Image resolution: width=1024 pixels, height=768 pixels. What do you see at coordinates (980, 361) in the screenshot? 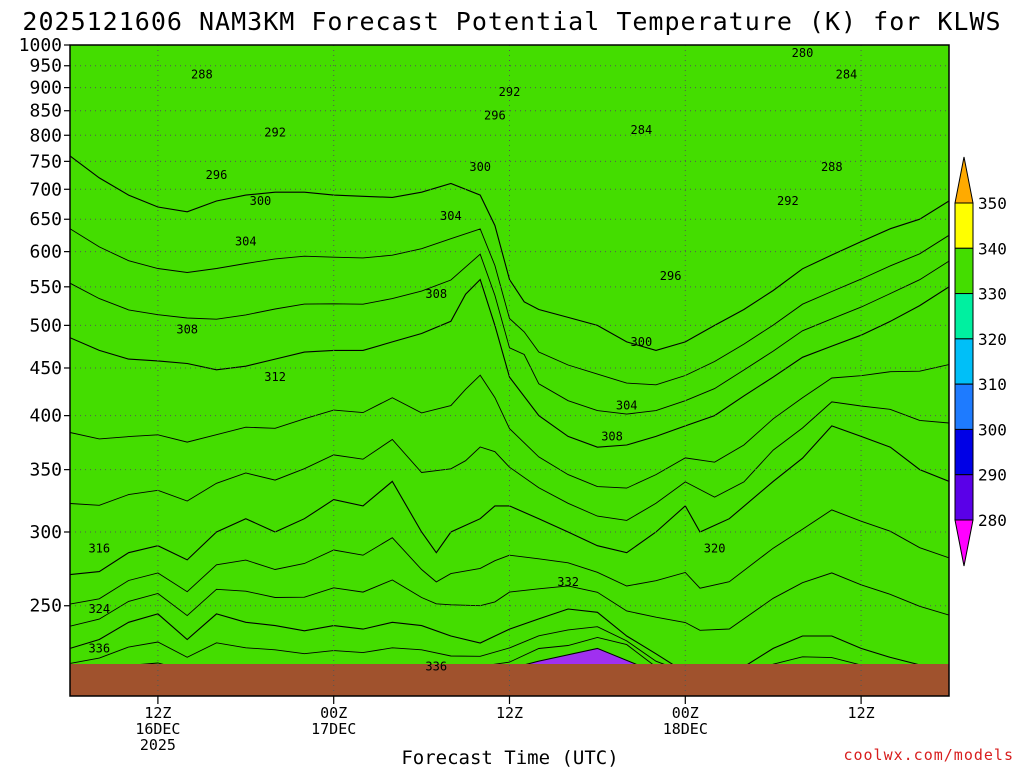
I see `colorbar-legend: 350 340 330 320 310 300 290 280` at bounding box center [980, 361].